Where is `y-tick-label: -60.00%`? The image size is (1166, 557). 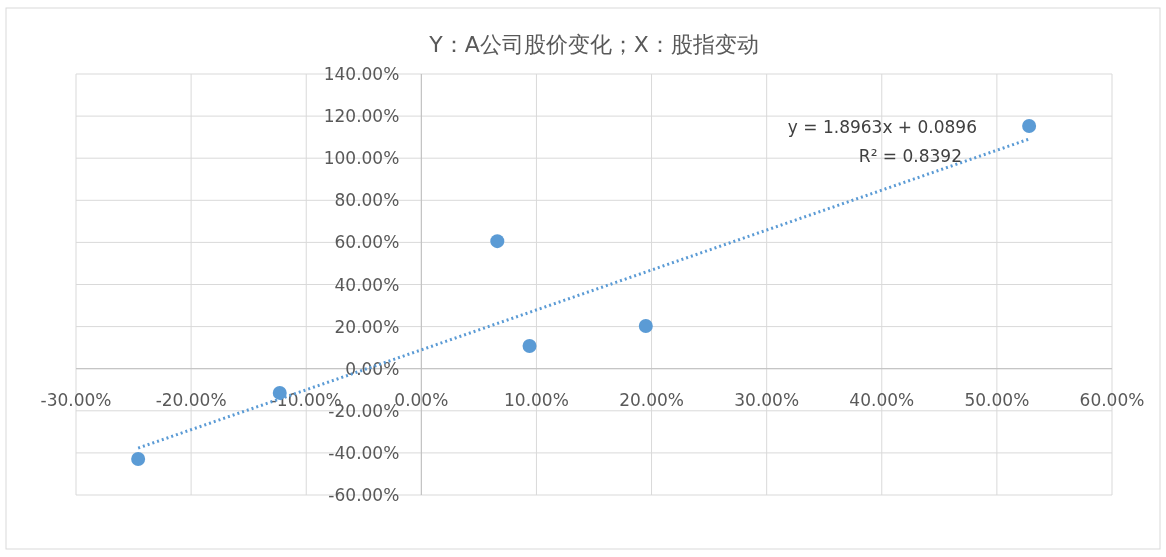 y-tick-label: -60.00% is located at coordinates (364, 495).